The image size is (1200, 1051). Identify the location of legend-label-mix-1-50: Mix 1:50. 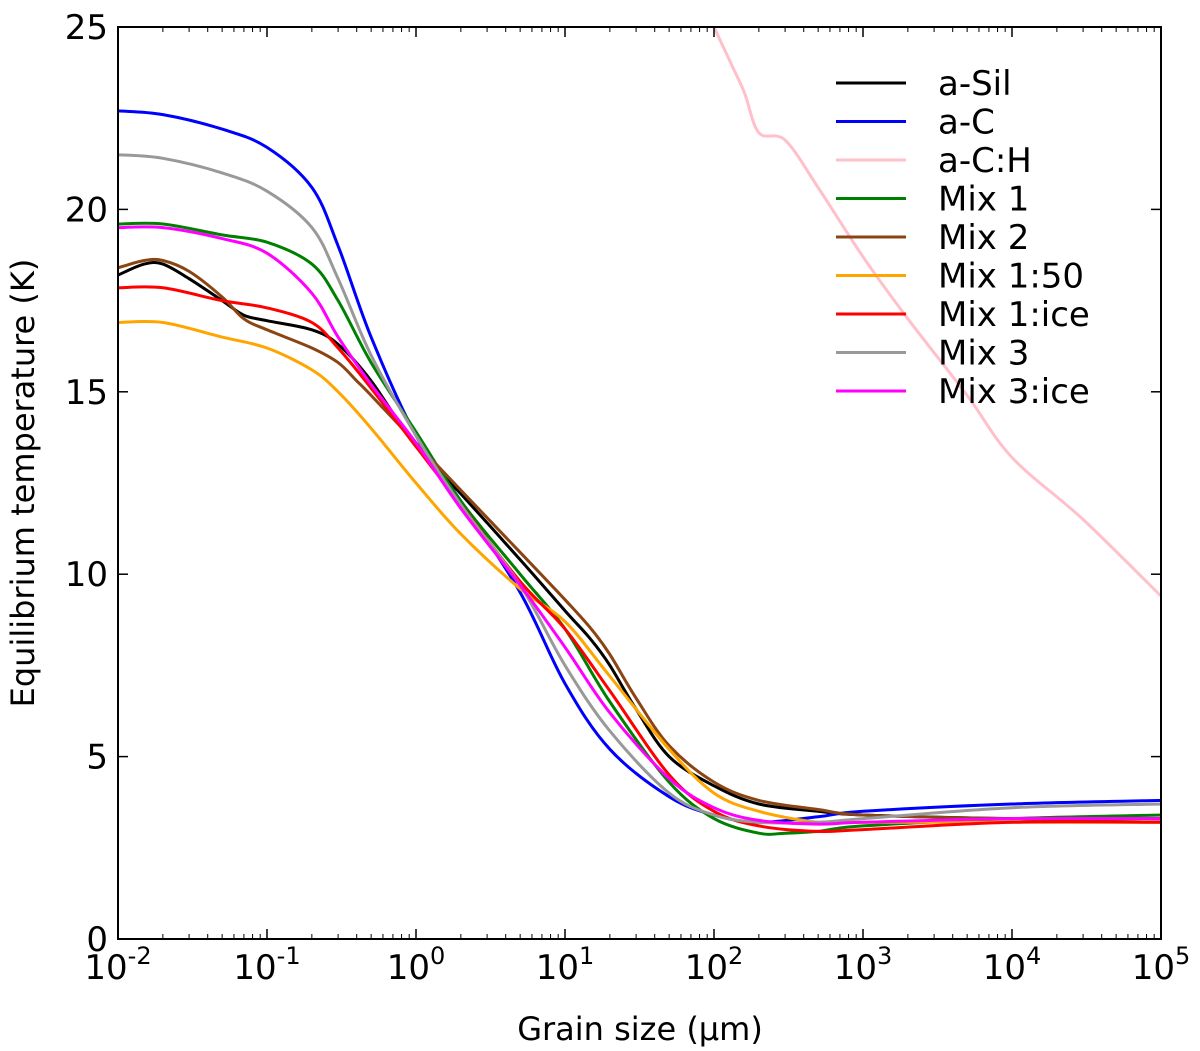
(1011, 277).